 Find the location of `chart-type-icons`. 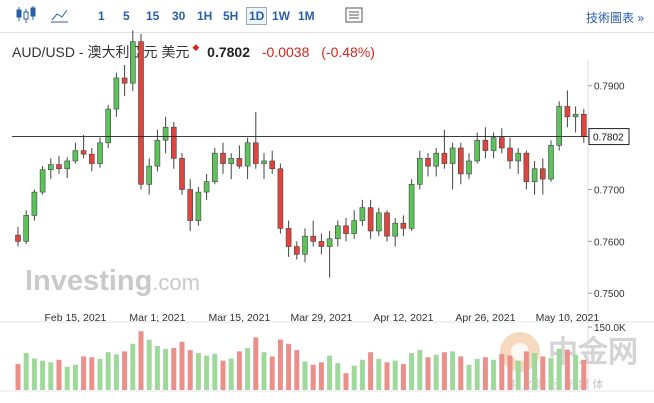

chart-type-icons is located at coordinates (35, 16).